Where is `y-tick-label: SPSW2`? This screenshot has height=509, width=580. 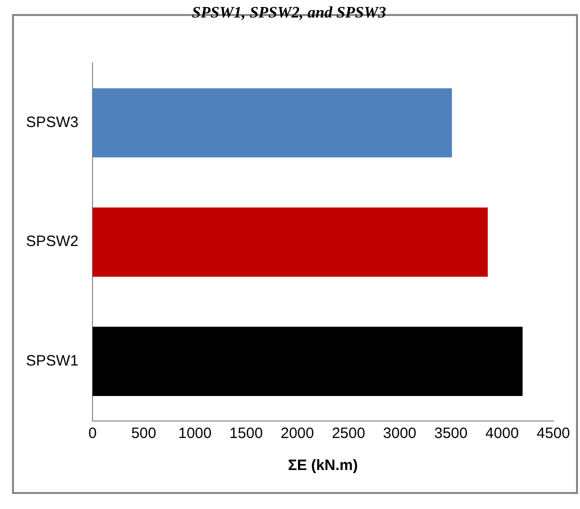
y-tick-label: SPSW2 is located at coordinates (52, 241).